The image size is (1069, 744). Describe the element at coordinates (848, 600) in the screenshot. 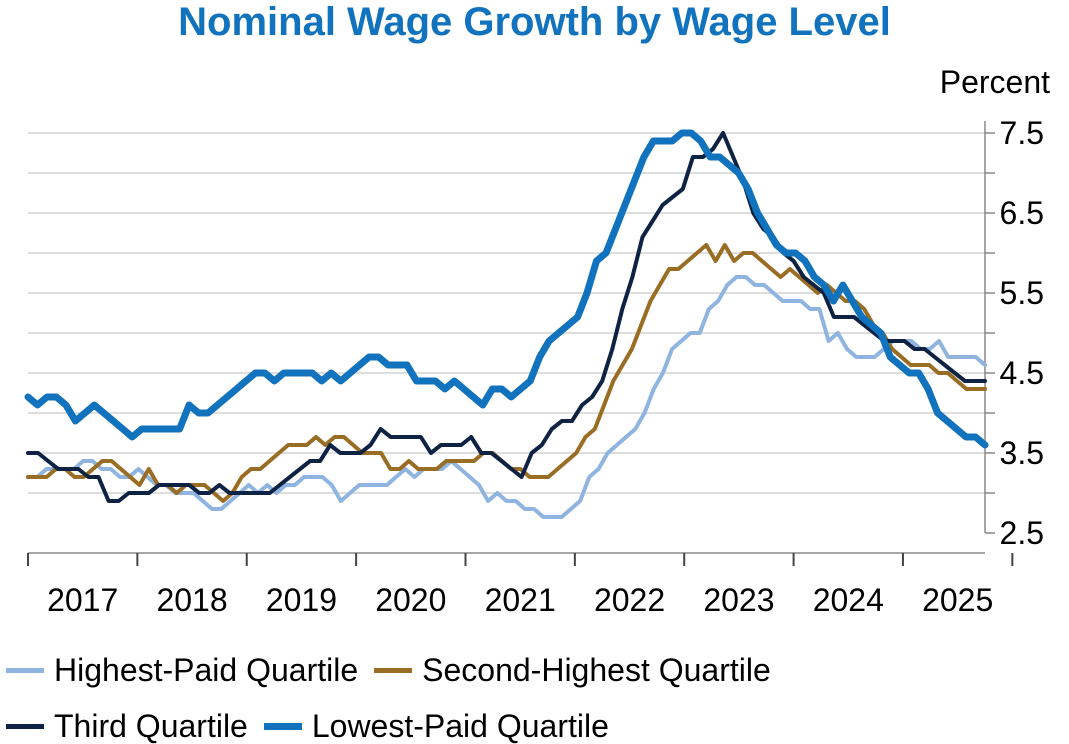

I see `x-tick-label: 2024` at that location.